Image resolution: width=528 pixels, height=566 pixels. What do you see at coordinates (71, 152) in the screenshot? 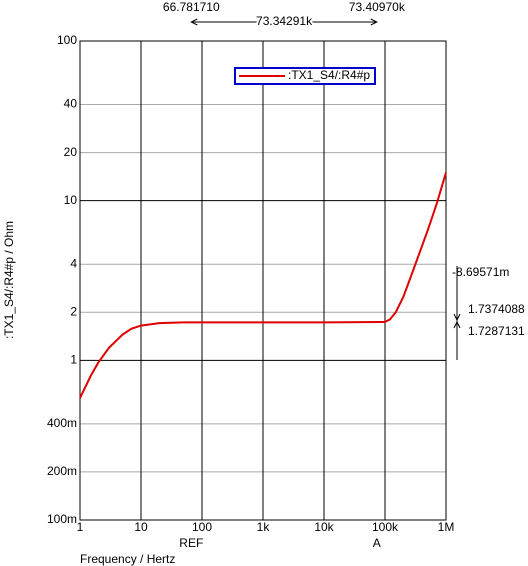
I see `y-tick-label: 20` at bounding box center [71, 152].